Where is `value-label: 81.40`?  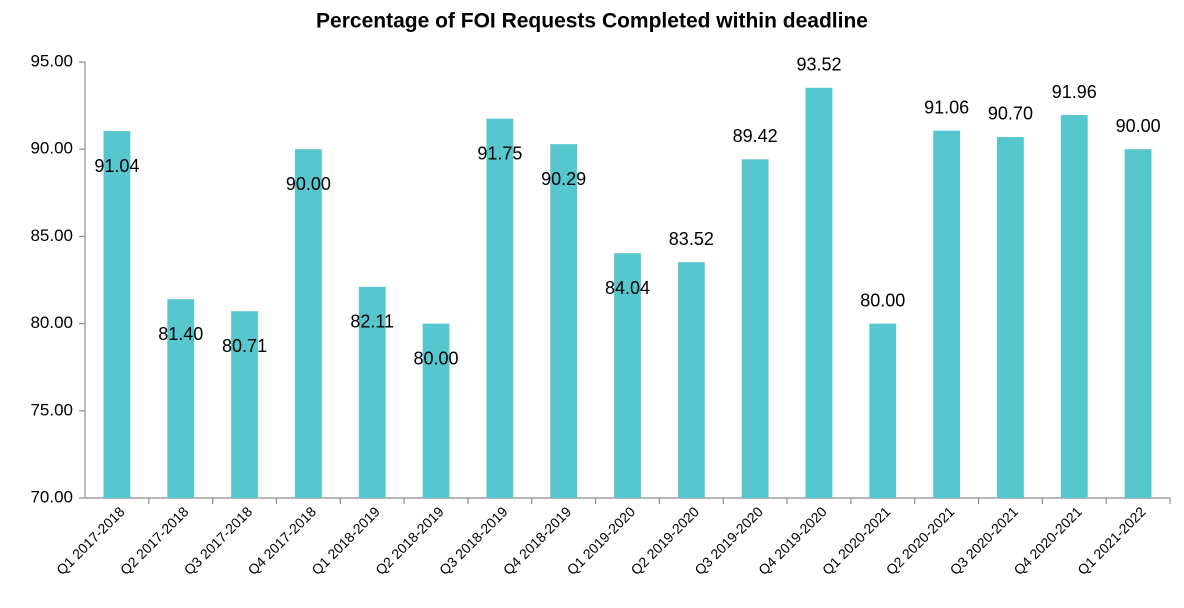 value-label: 81.40 is located at coordinates (180, 334).